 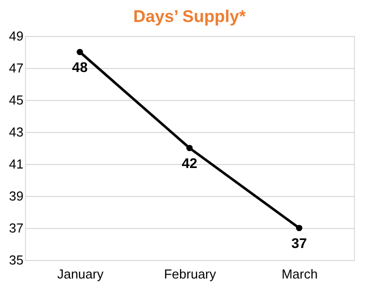 What do you see at coordinates (190, 163) in the screenshot?
I see `data-label: 42` at bounding box center [190, 163].